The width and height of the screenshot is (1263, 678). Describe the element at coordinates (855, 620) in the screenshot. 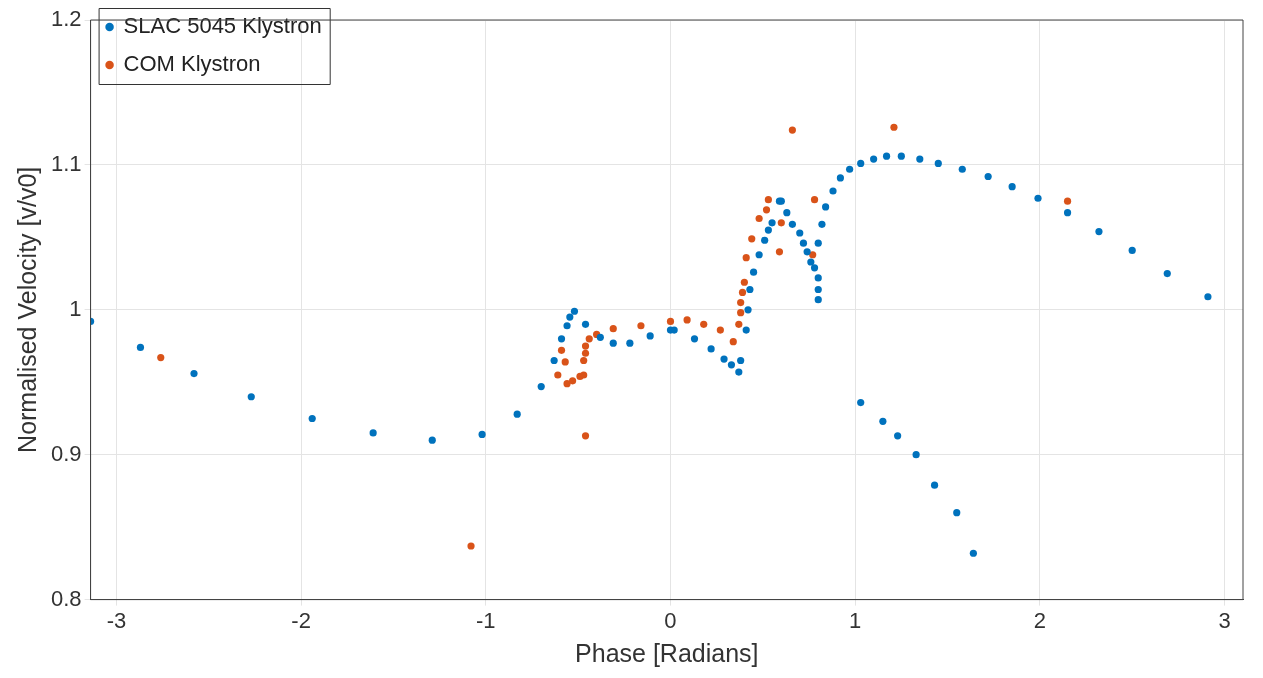

I see `x-tick-label: 1` at that location.